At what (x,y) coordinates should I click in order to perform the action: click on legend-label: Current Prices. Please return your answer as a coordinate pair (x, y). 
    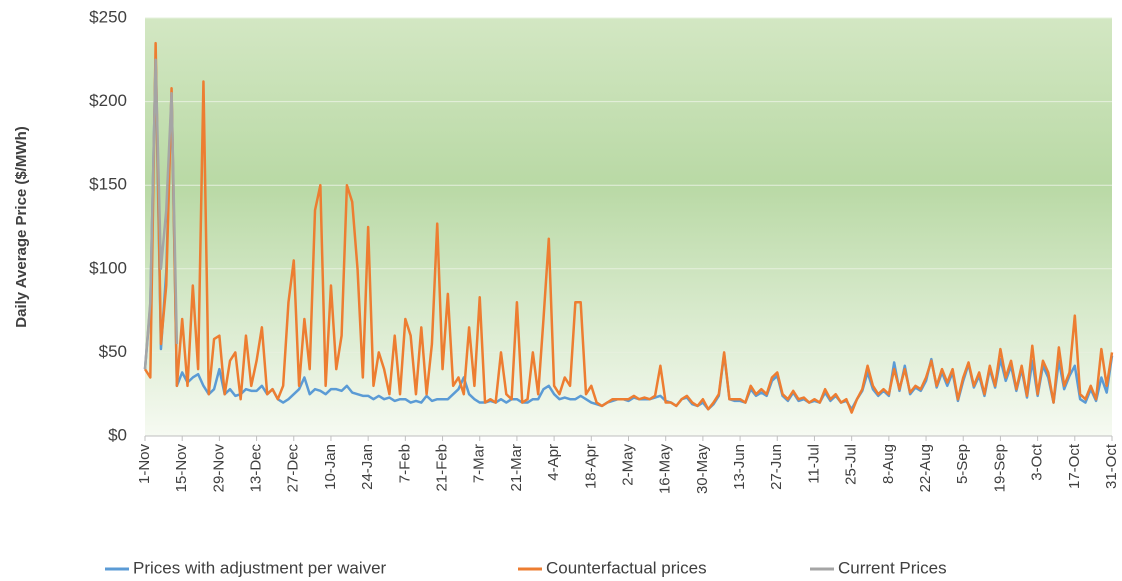
    Looking at the image, I should click on (892, 567).